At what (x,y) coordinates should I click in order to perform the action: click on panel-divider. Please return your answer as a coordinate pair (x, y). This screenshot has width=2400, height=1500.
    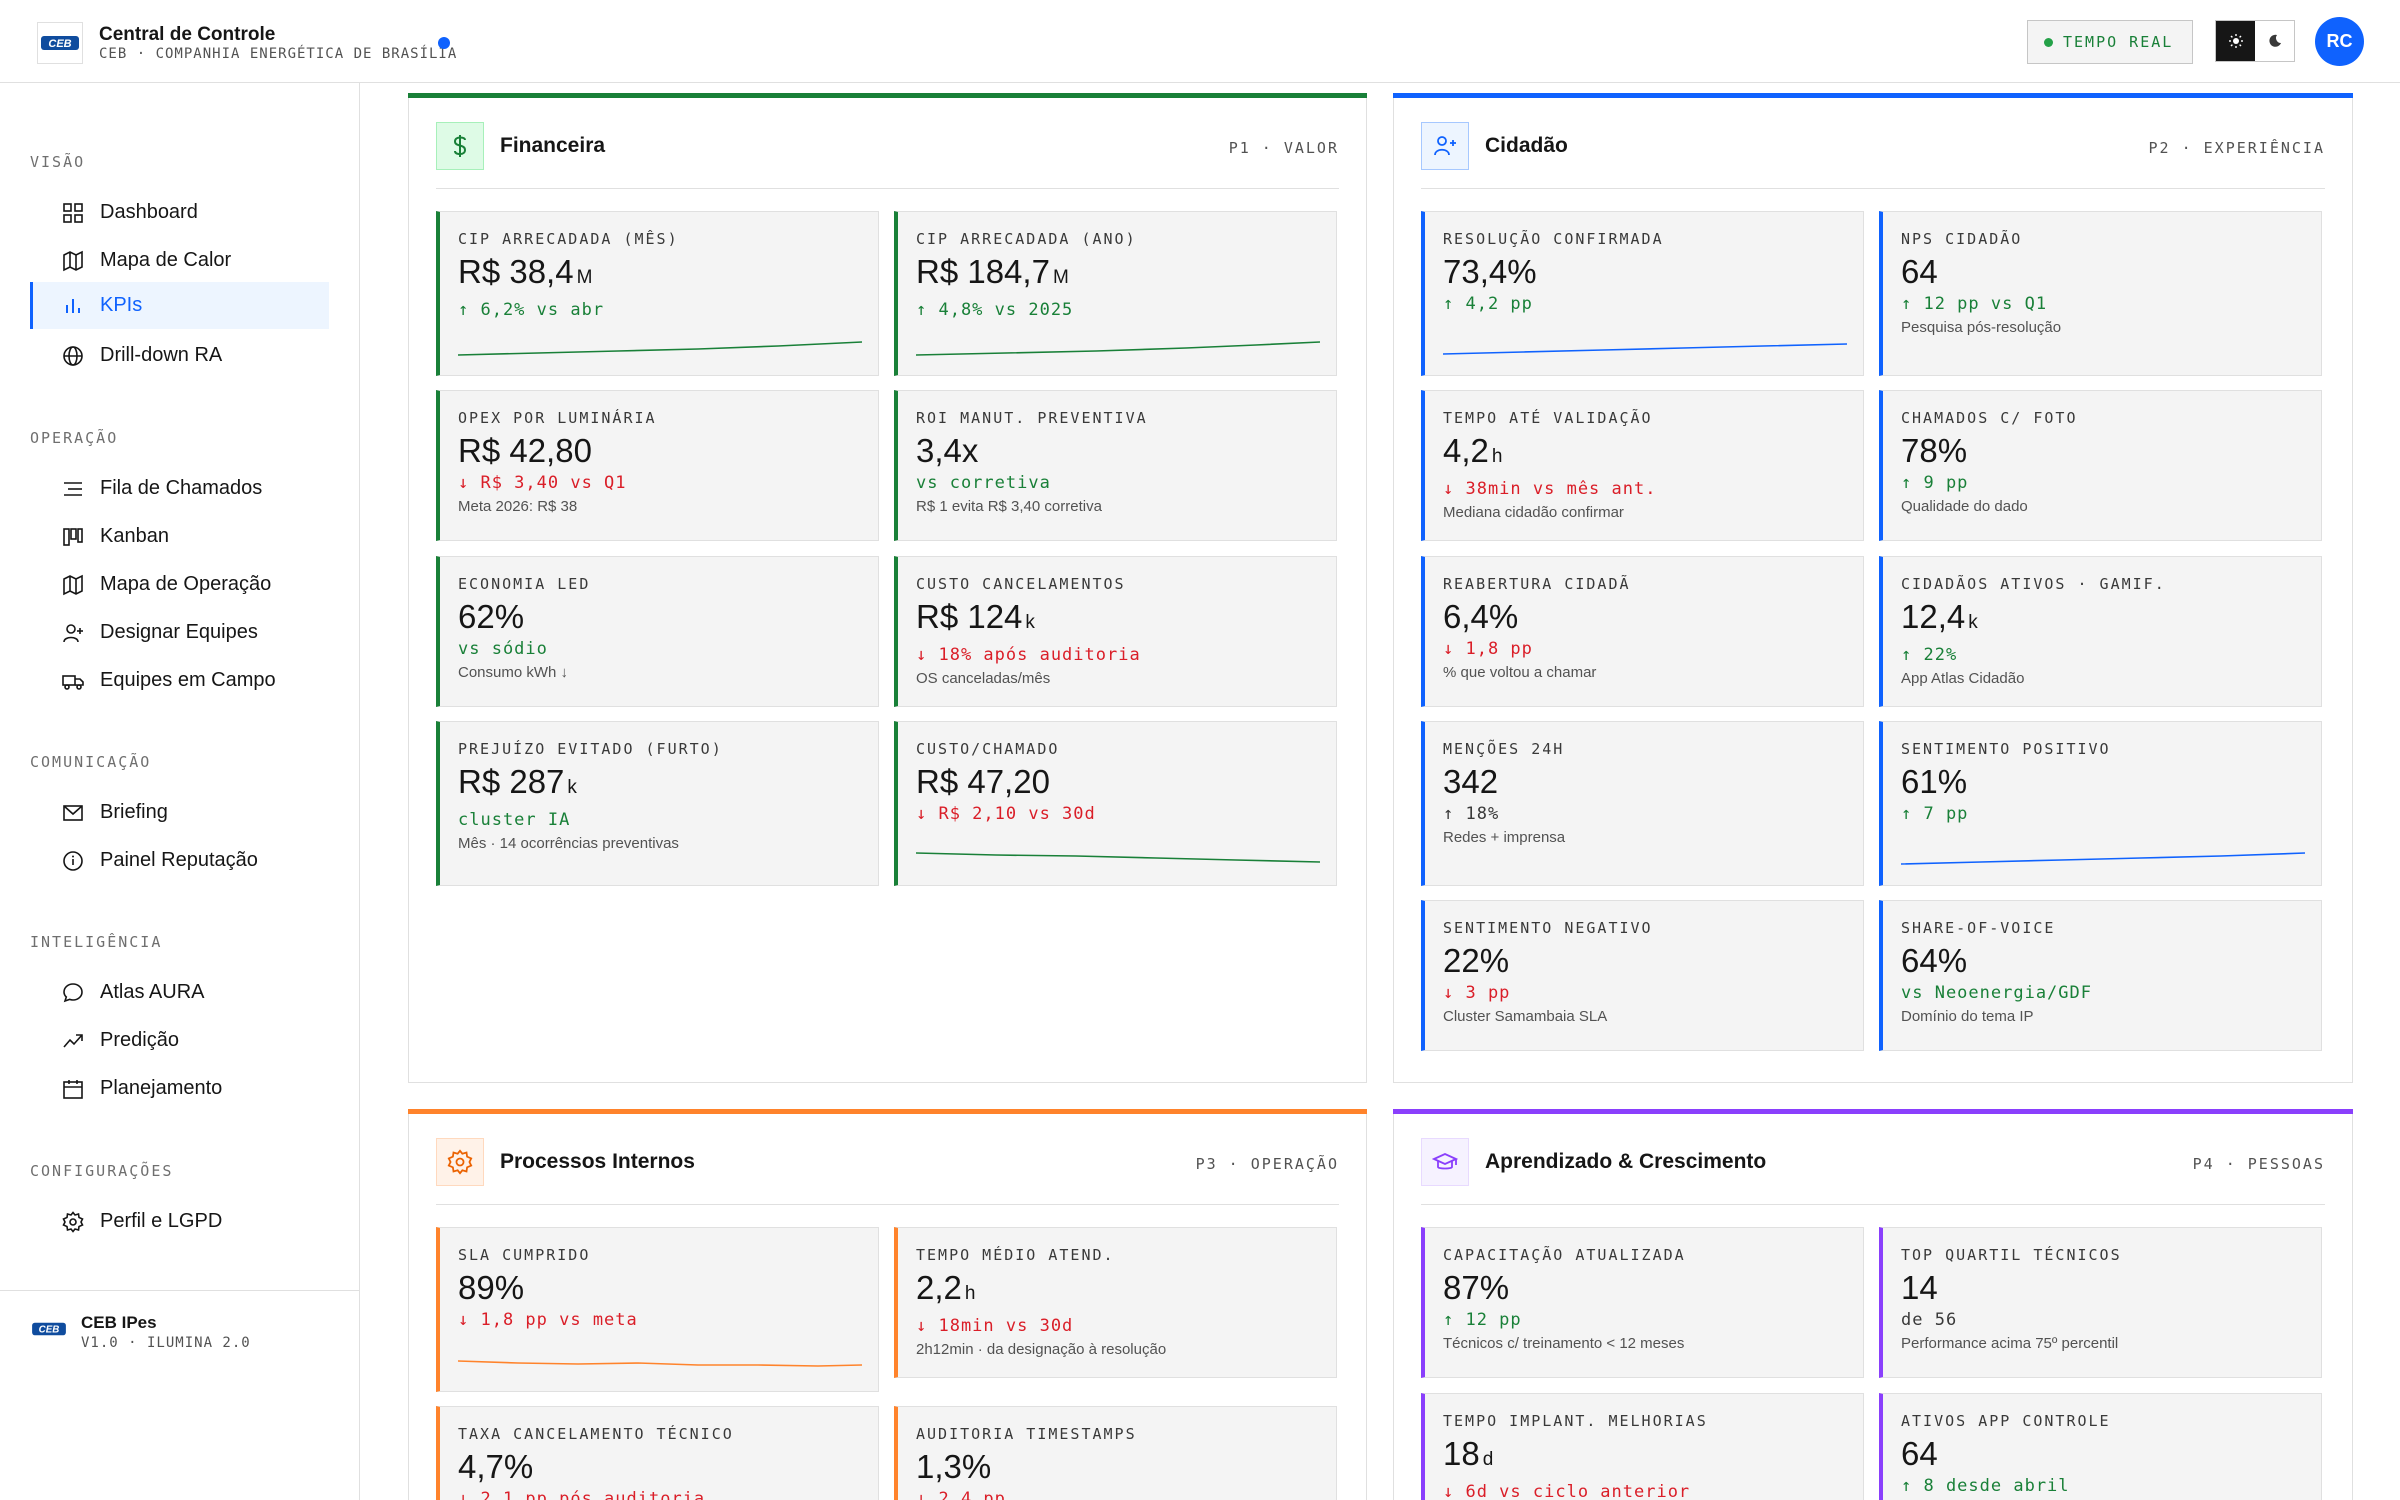
    Looking at the image, I should click on (1873, 1204).